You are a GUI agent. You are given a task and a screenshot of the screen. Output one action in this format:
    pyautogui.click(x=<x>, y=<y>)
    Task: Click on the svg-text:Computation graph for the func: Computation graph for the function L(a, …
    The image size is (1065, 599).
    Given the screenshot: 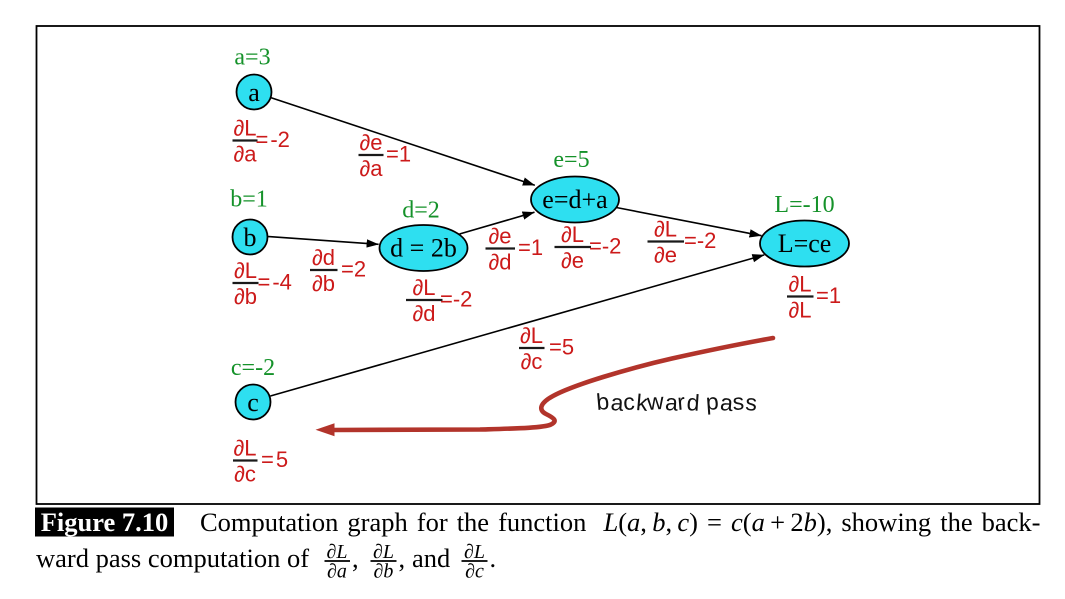 What is the action you would take?
    pyautogui.click(x=620, y=522)
    